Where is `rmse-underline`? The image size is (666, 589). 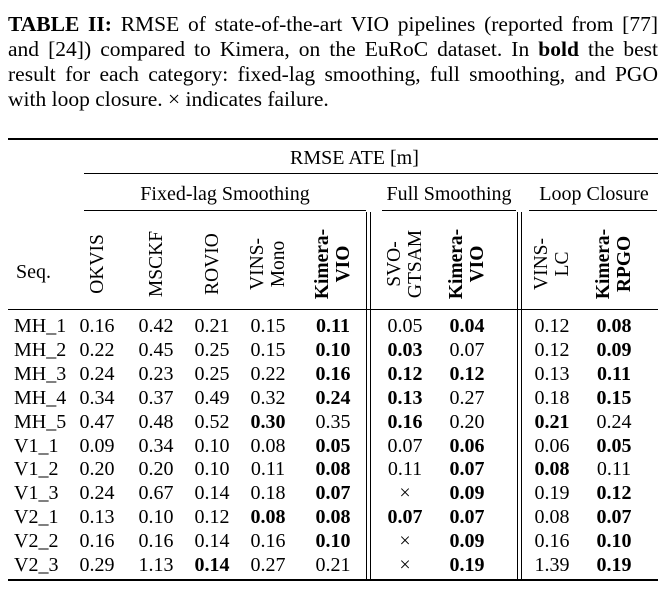 rmse-underline is located at coordinates (371, 173).